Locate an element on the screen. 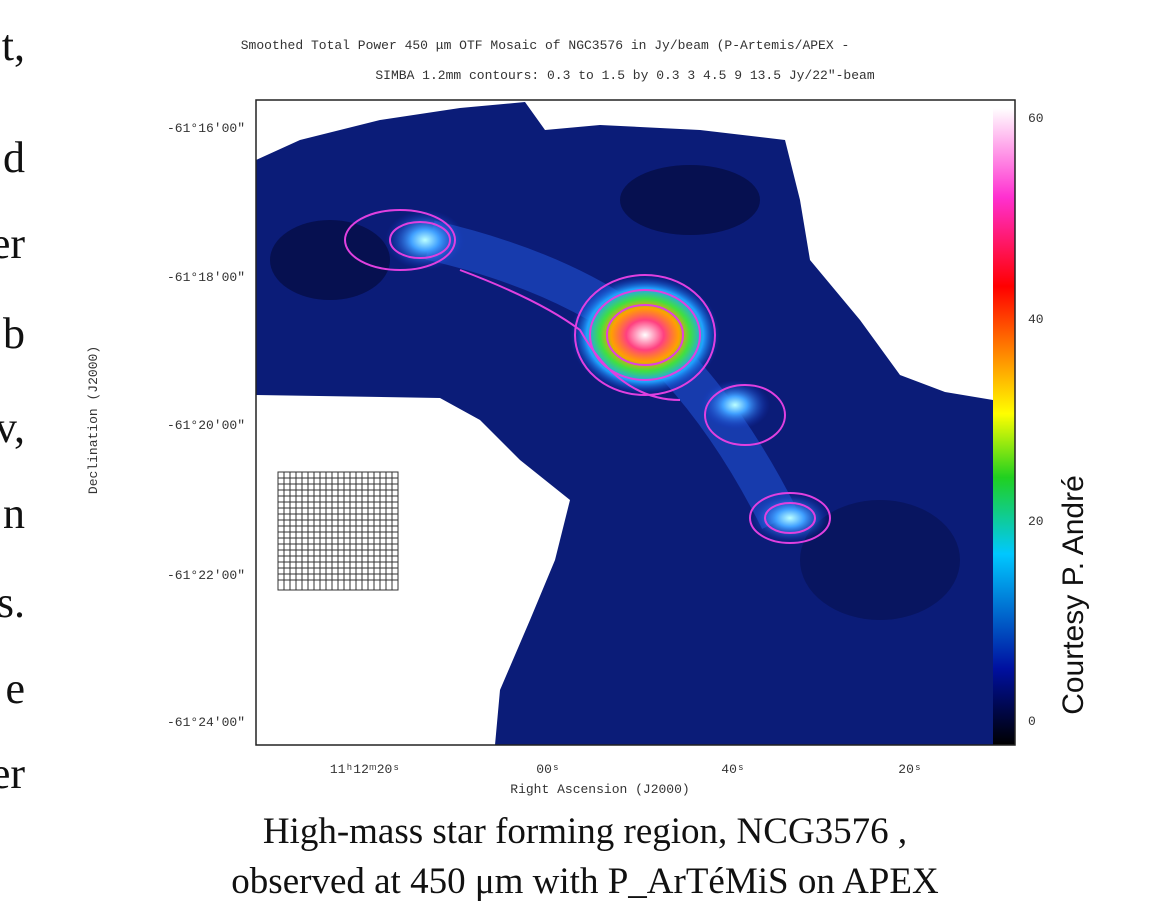 The width and height of the screenshot is (1155, 920). left-text-line: s. is located at coordinates (12, 602).